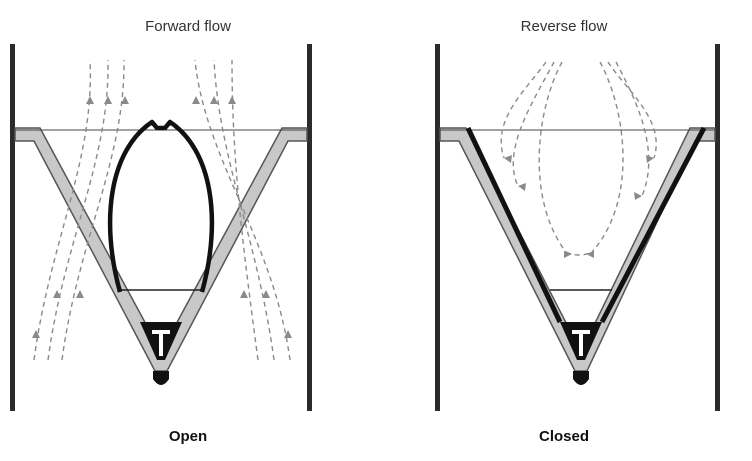 The width and height of the screenshot is (752, 461). I want to click on open-state-label: Open, so click(188, 436).